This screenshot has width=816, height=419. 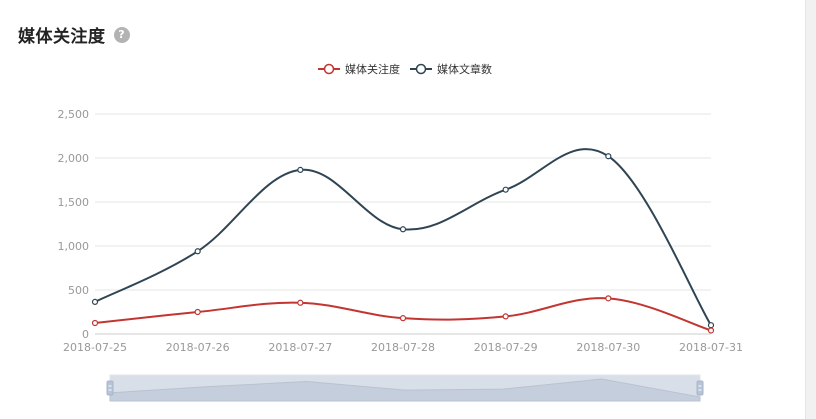 I want to click on page-title: 媒体关注度, so click(x=62, y=37).